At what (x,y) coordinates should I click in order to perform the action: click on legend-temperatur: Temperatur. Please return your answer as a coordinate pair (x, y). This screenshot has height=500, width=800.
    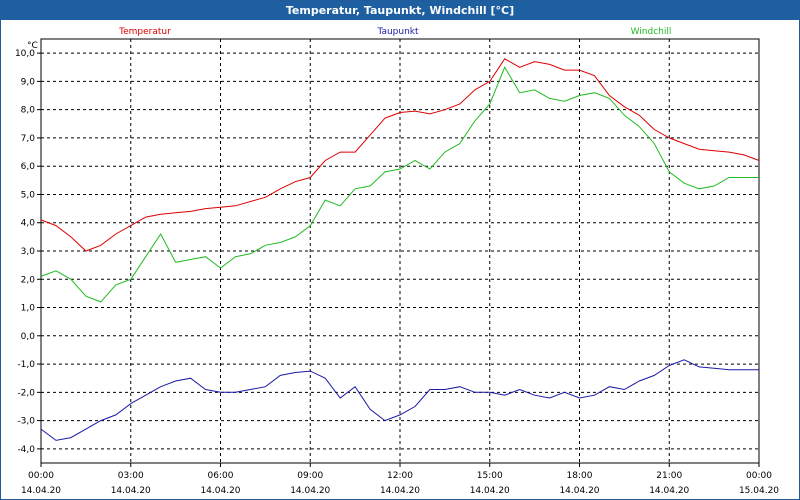
    Looking at the image, I should click on (144, 32).